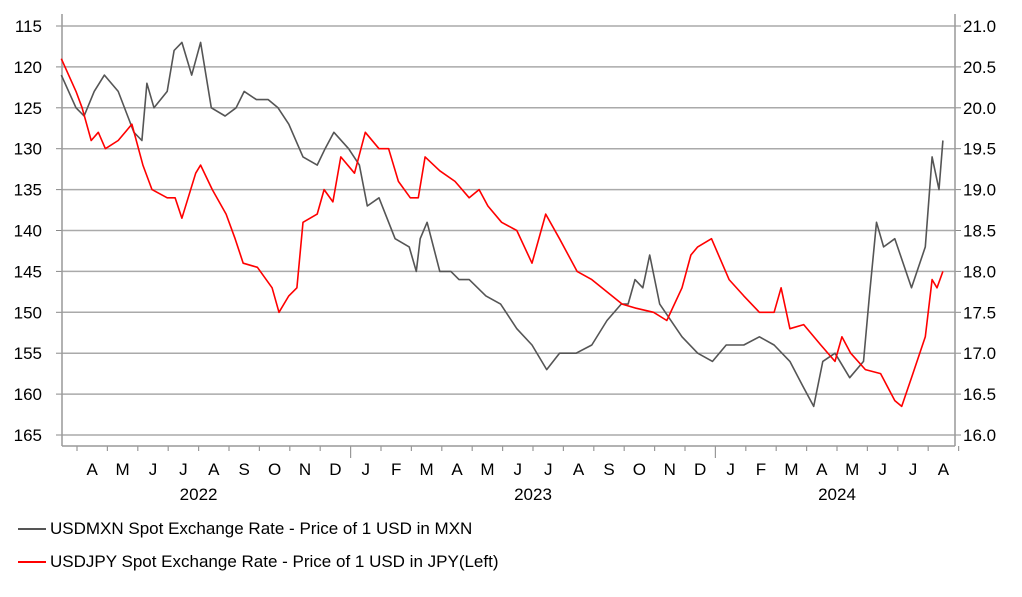 This screenshot has width=1022, height=597. What do you see at coordinates (979, 435) in the screenshot?
I see `right-tick-label: 16.0` at bounding box center [979, 435].